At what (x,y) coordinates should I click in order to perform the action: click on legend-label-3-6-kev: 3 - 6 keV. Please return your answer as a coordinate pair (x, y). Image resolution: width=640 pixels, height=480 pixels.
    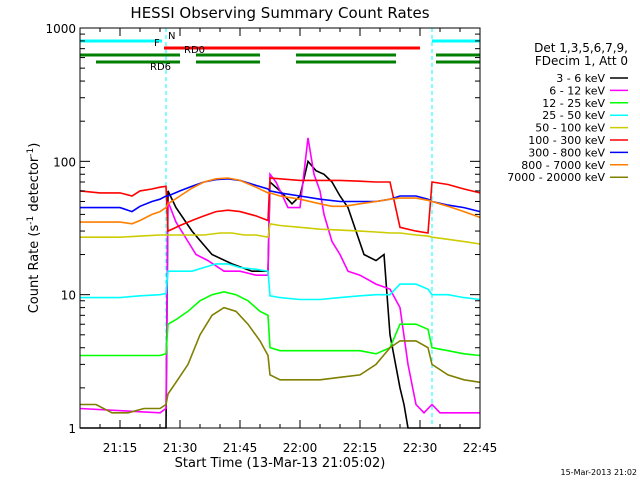
    Looking at the image, I should click on (580, 78).